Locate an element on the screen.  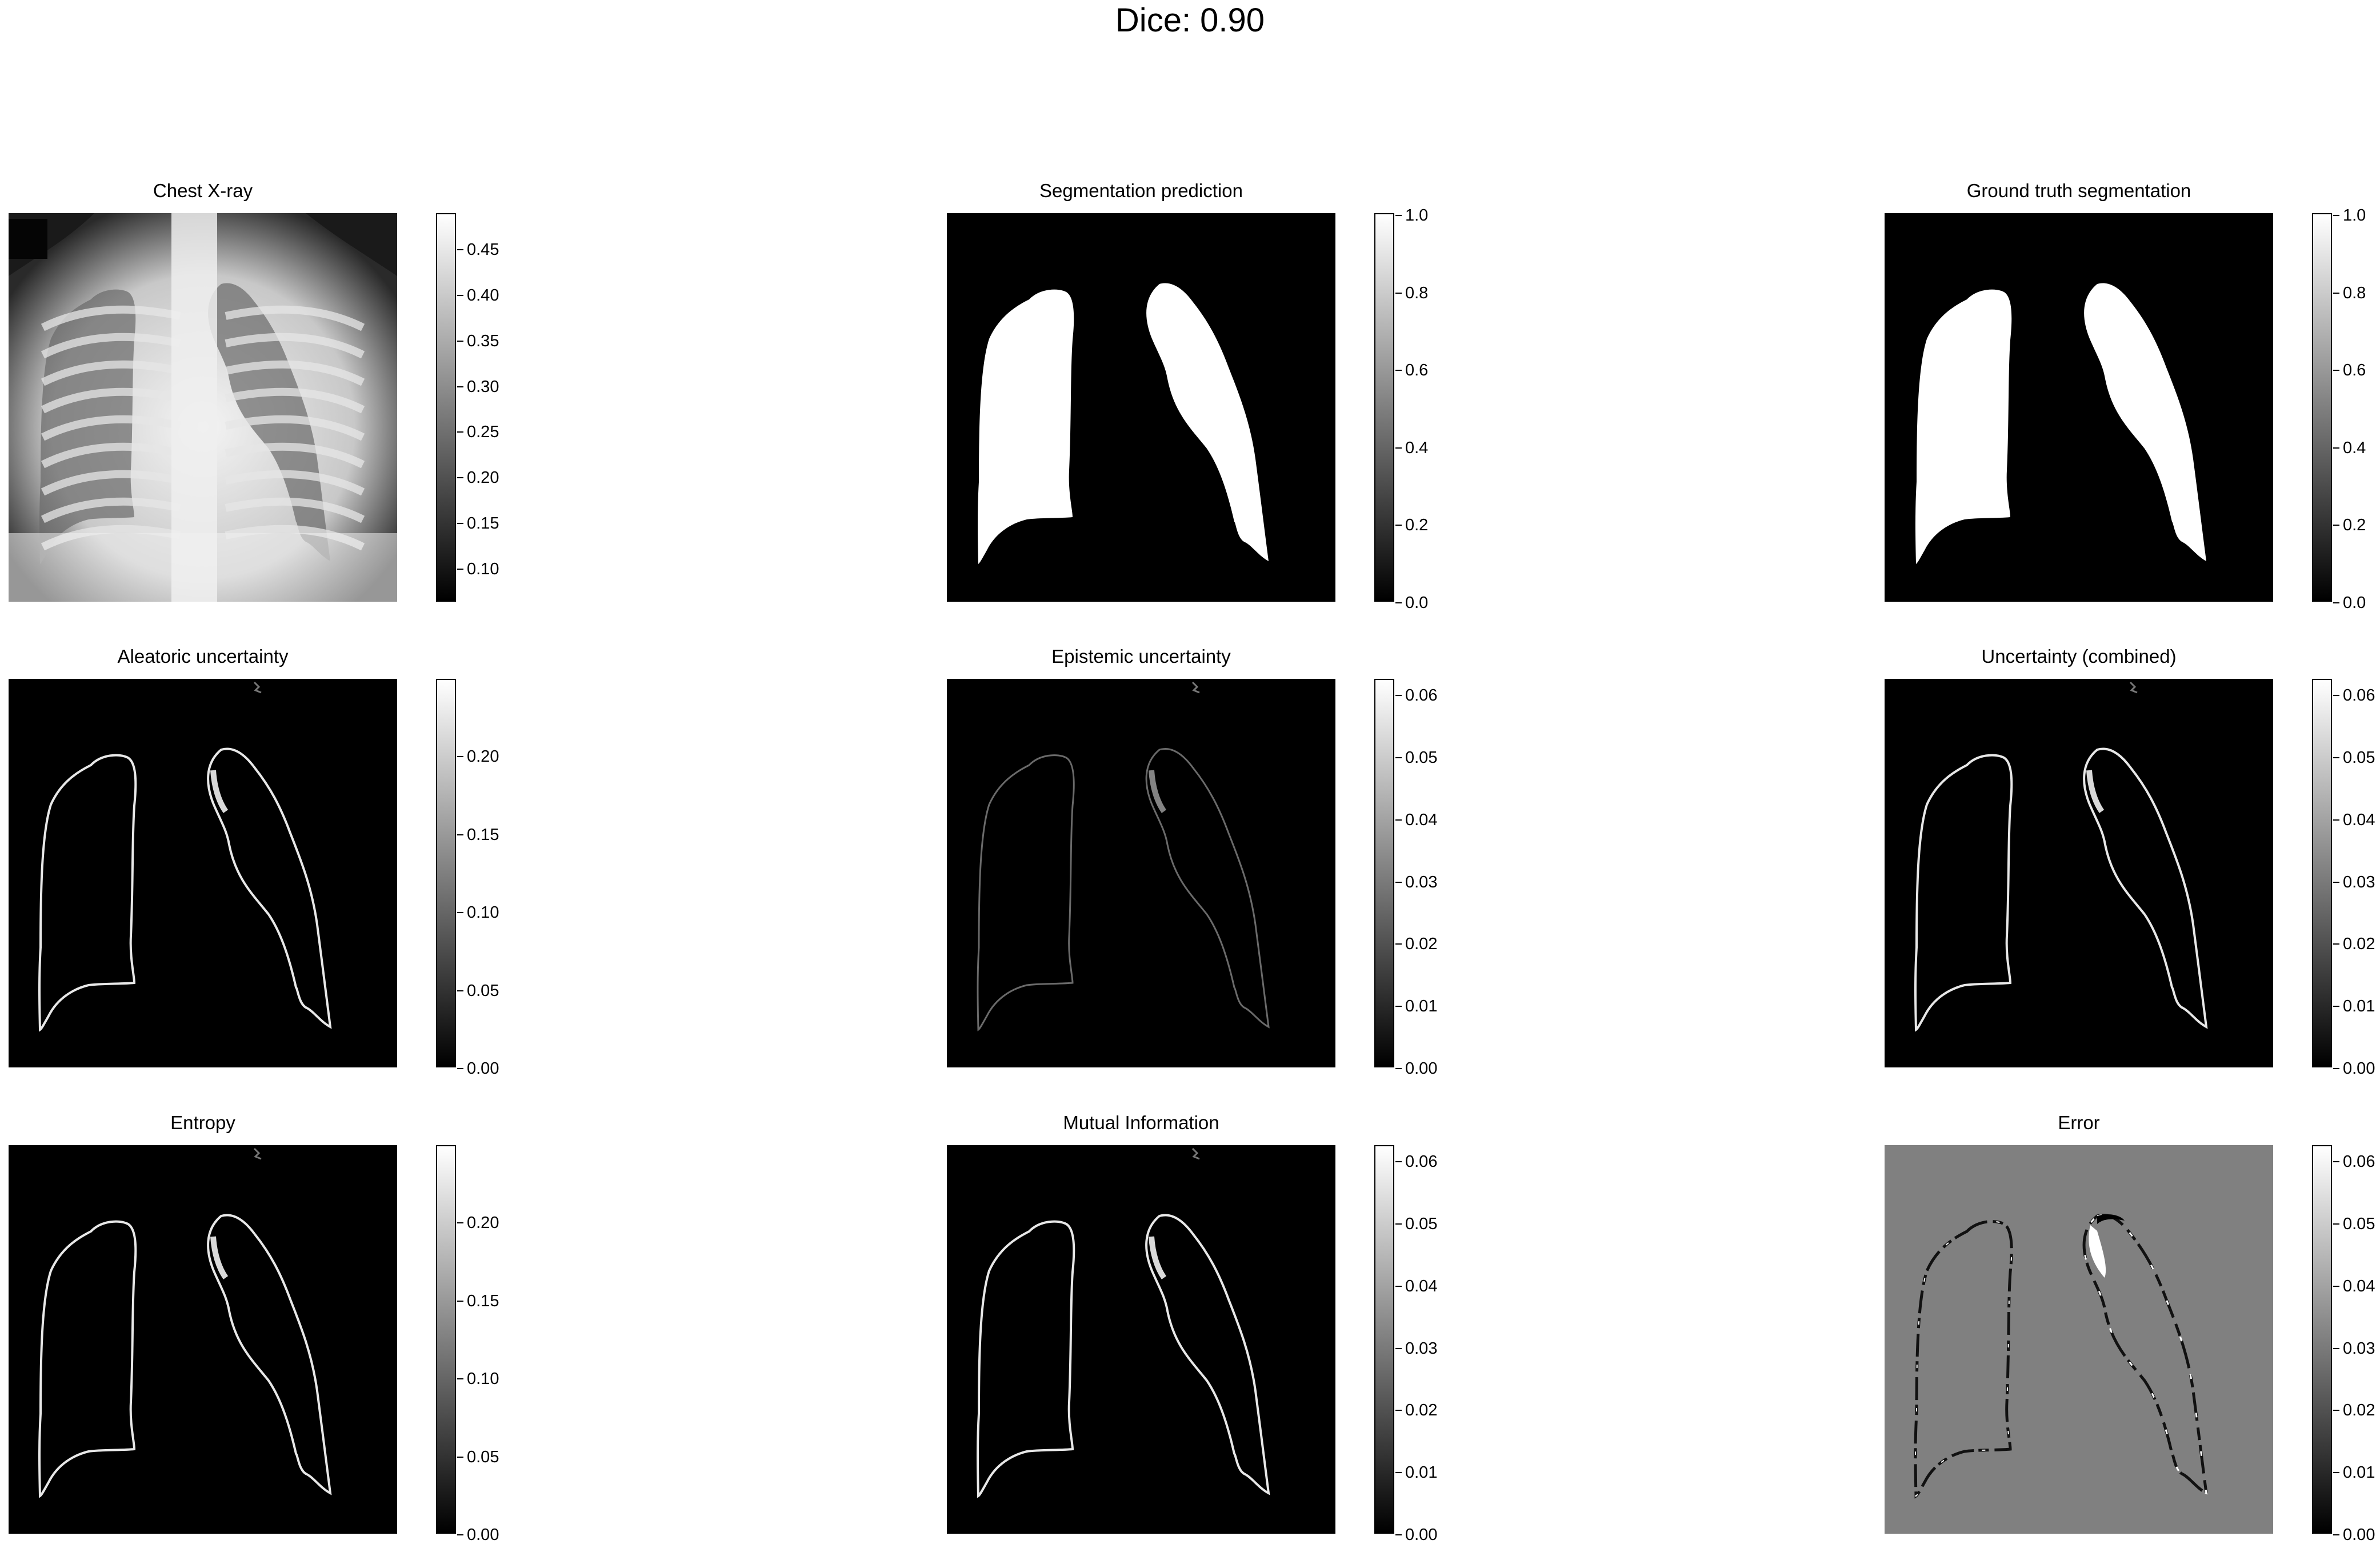
panel-title: Aleatoric uncertainty is located at coordinates (203, 656).